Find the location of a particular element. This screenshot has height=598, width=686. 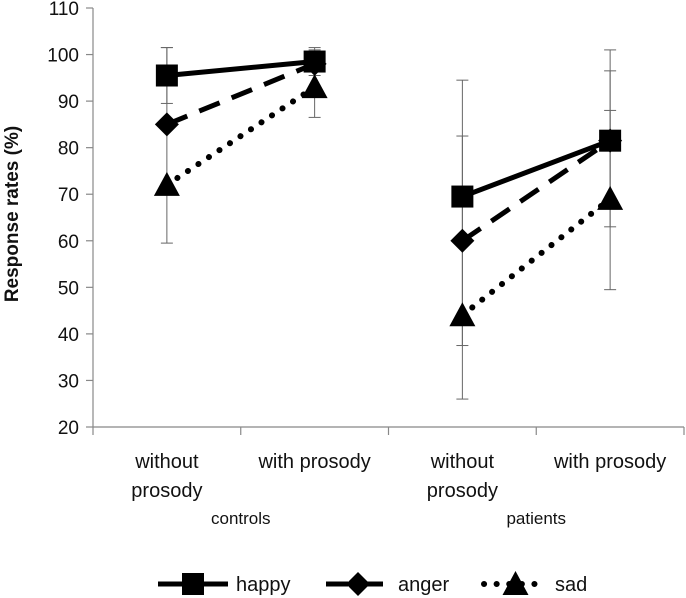

group-label-patients: patients is located at coordinates (536, 518).